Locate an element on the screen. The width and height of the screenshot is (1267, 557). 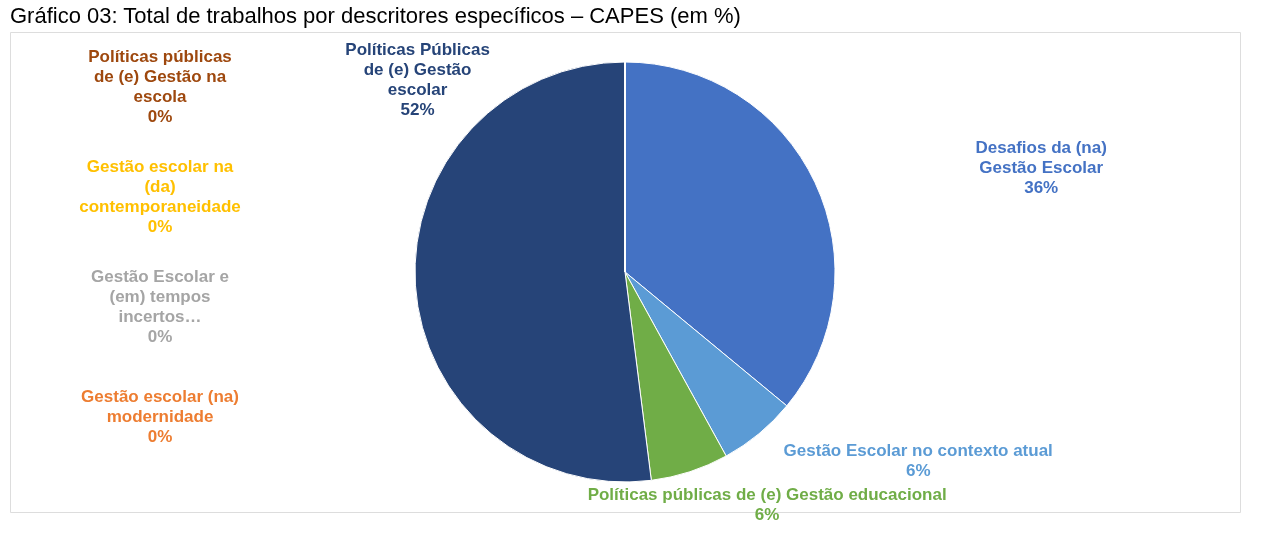
slice-label: Gestão Escolar no contexto atual is located at coordinates (918, 450).